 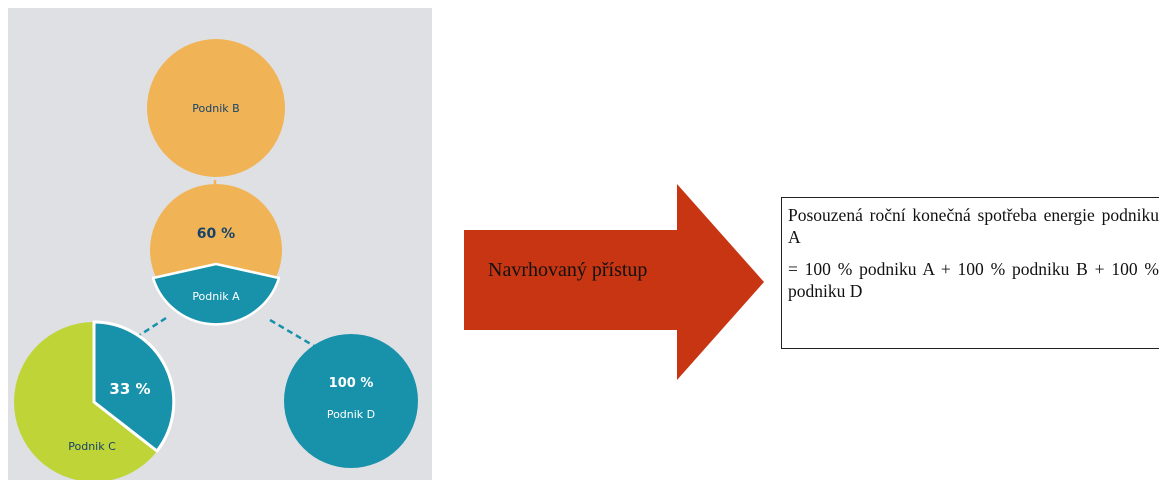 I want to click on node-d-circle, so click(x=351, y=401).